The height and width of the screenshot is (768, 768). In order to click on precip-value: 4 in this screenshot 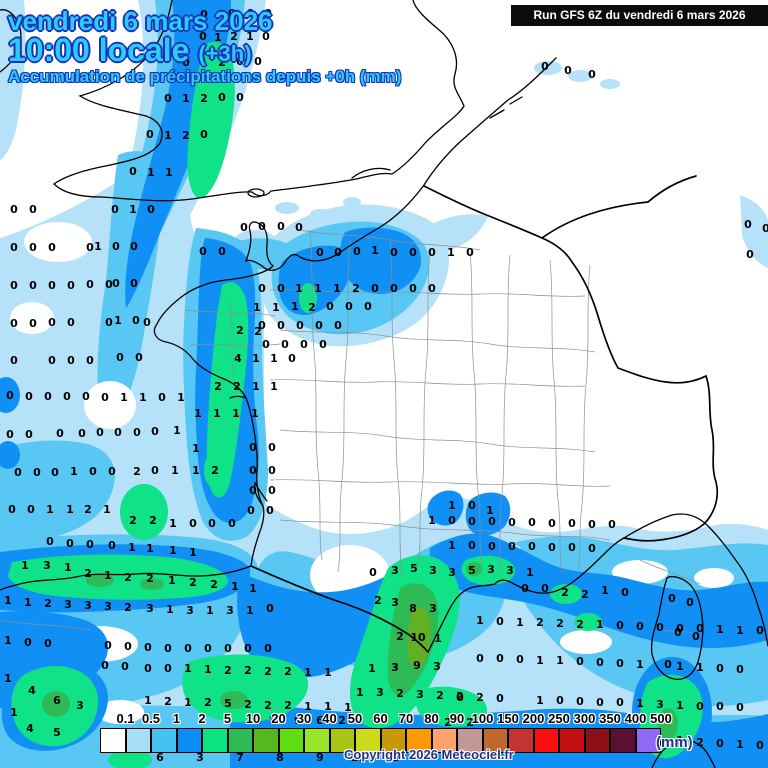, I will do `click(30, 728)`.